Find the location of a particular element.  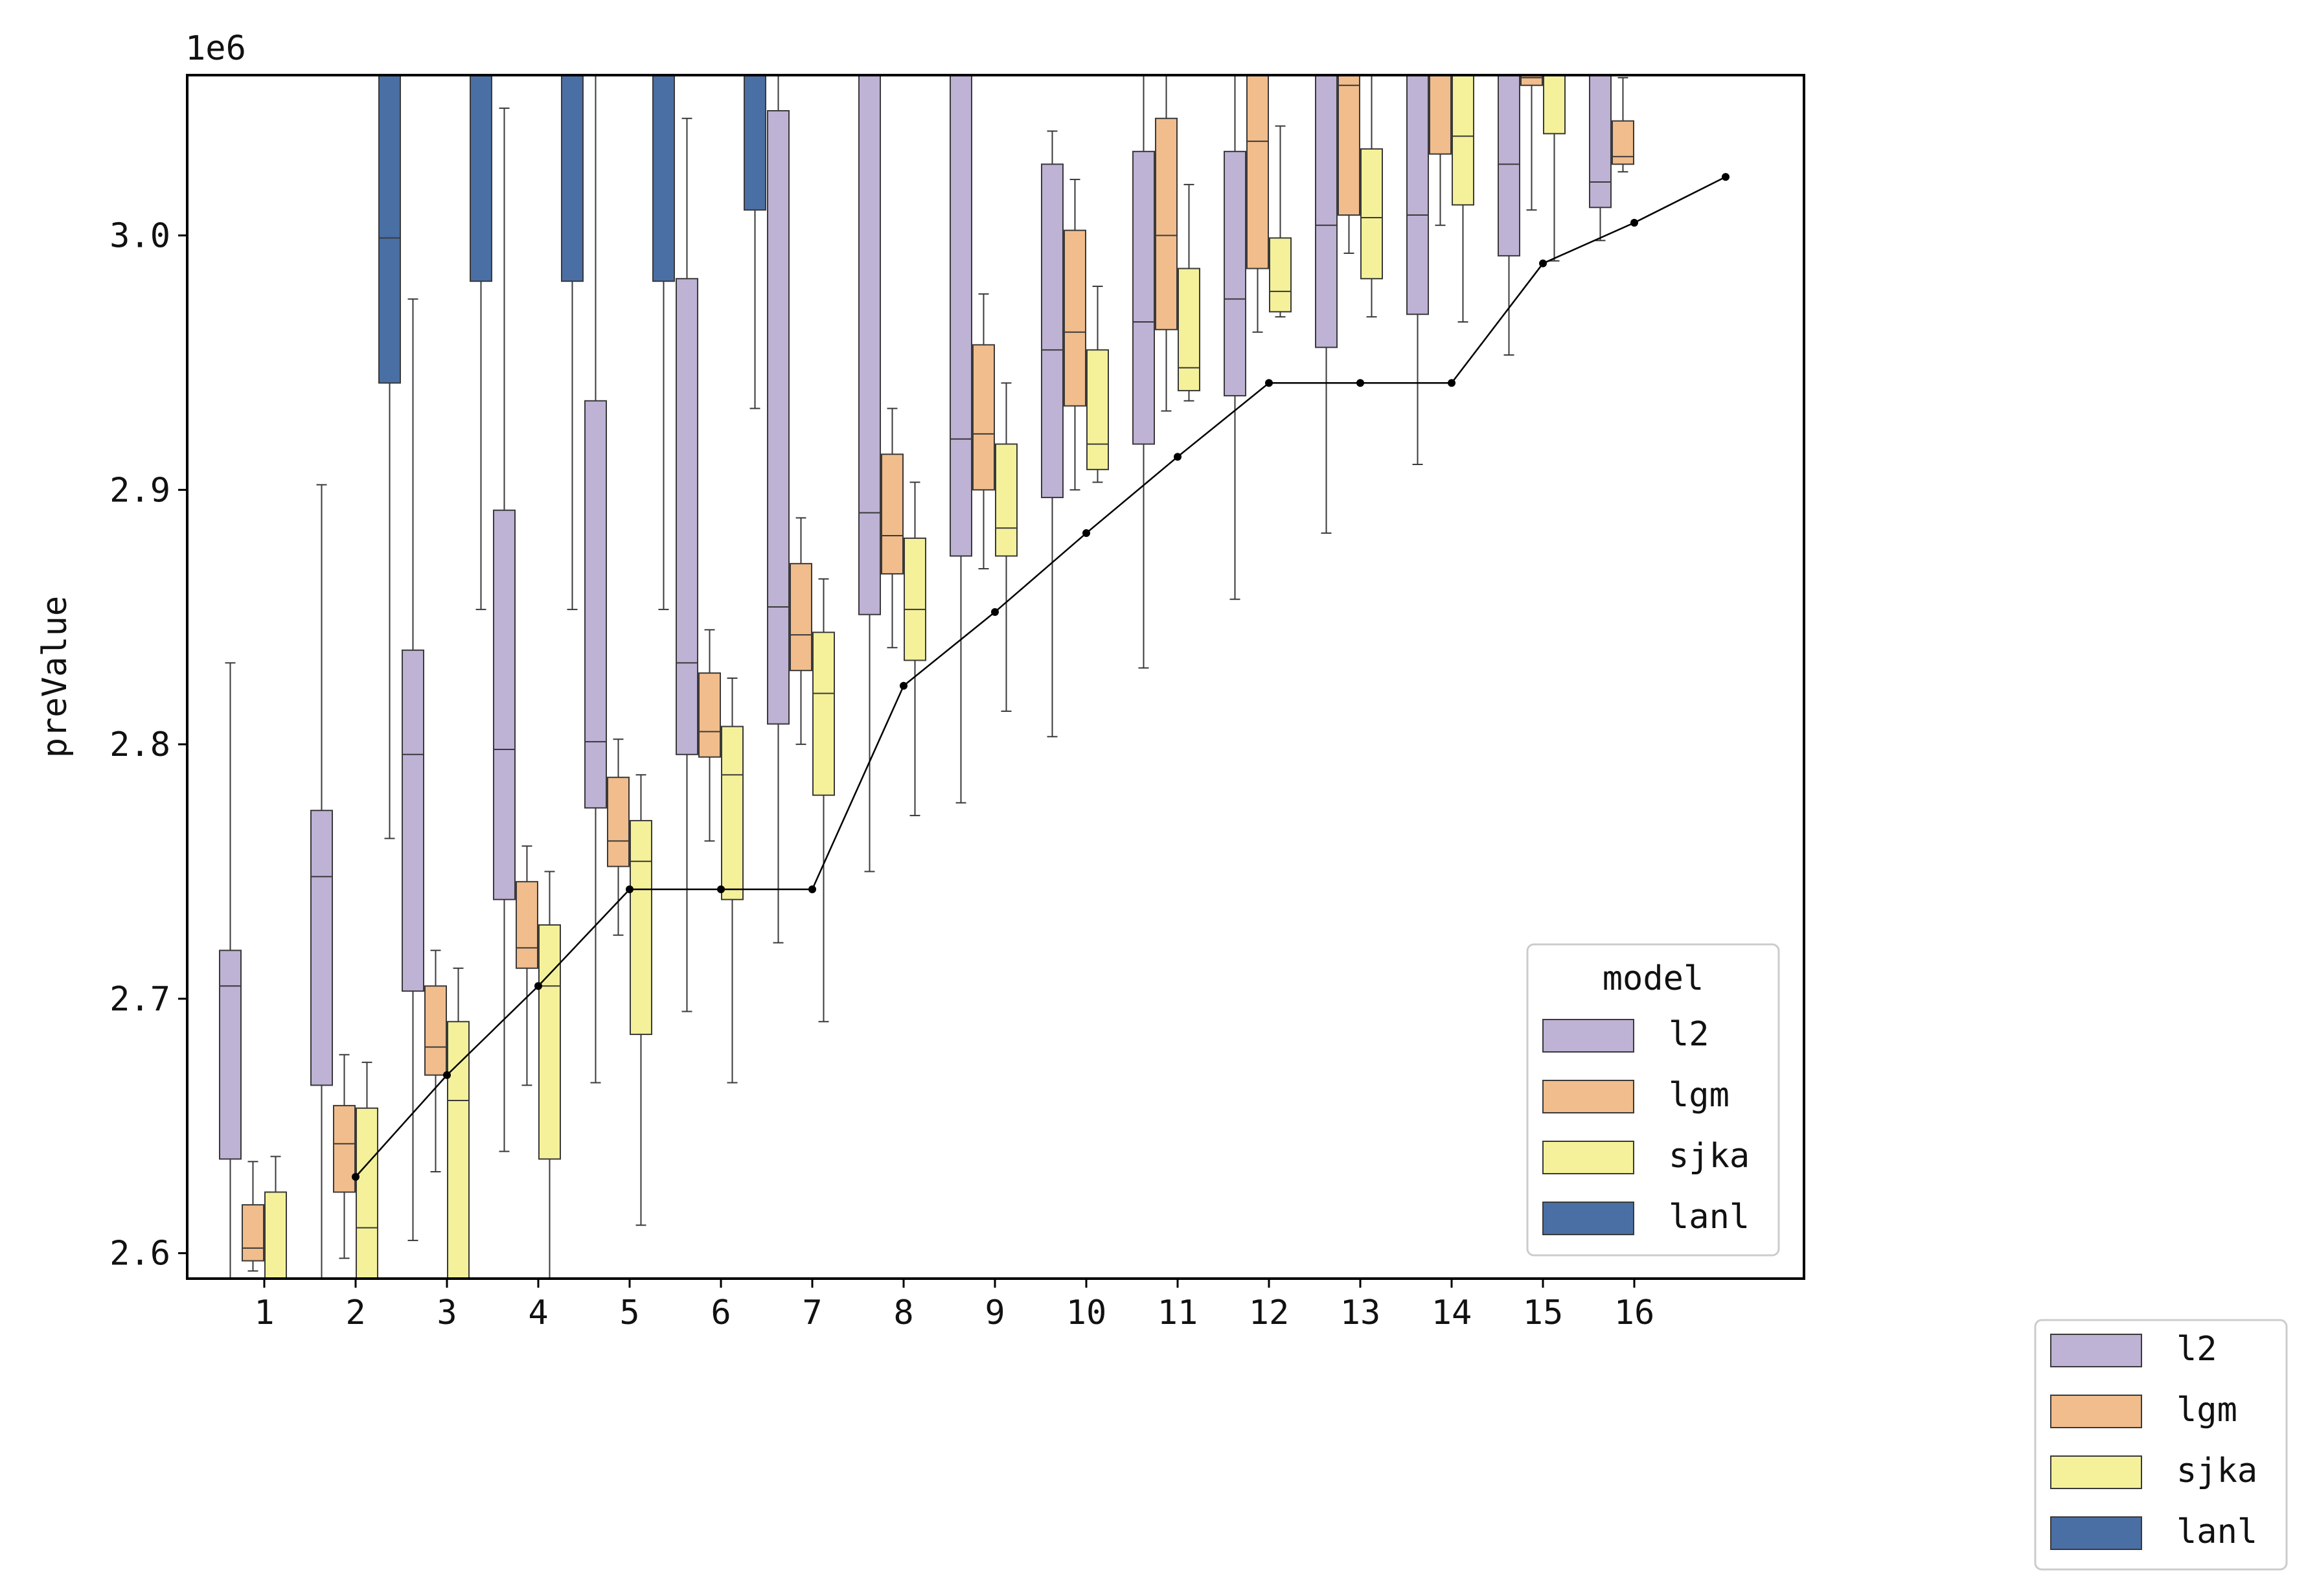

legend-inside: model l2 lgm sjka lanl is located at coordinates (1653, 1100).